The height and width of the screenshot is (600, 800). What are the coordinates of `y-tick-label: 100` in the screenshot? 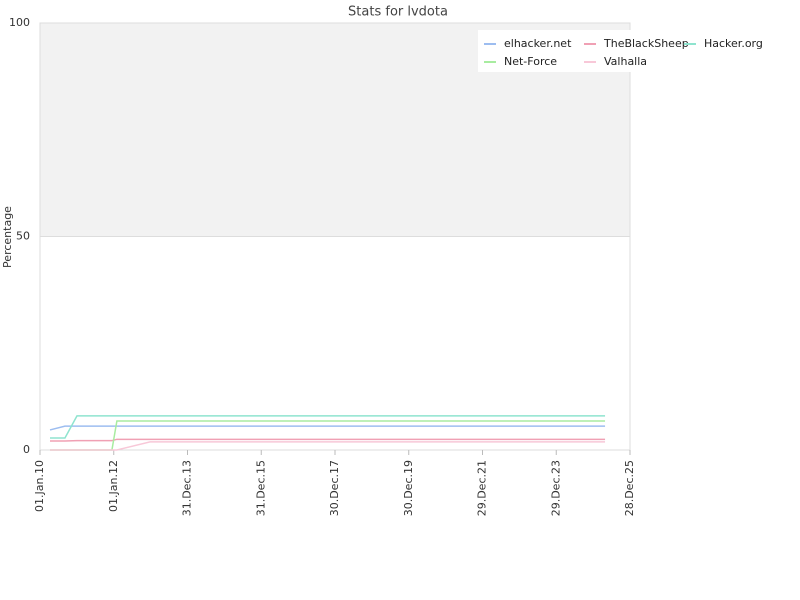 It's located at (19, 22).